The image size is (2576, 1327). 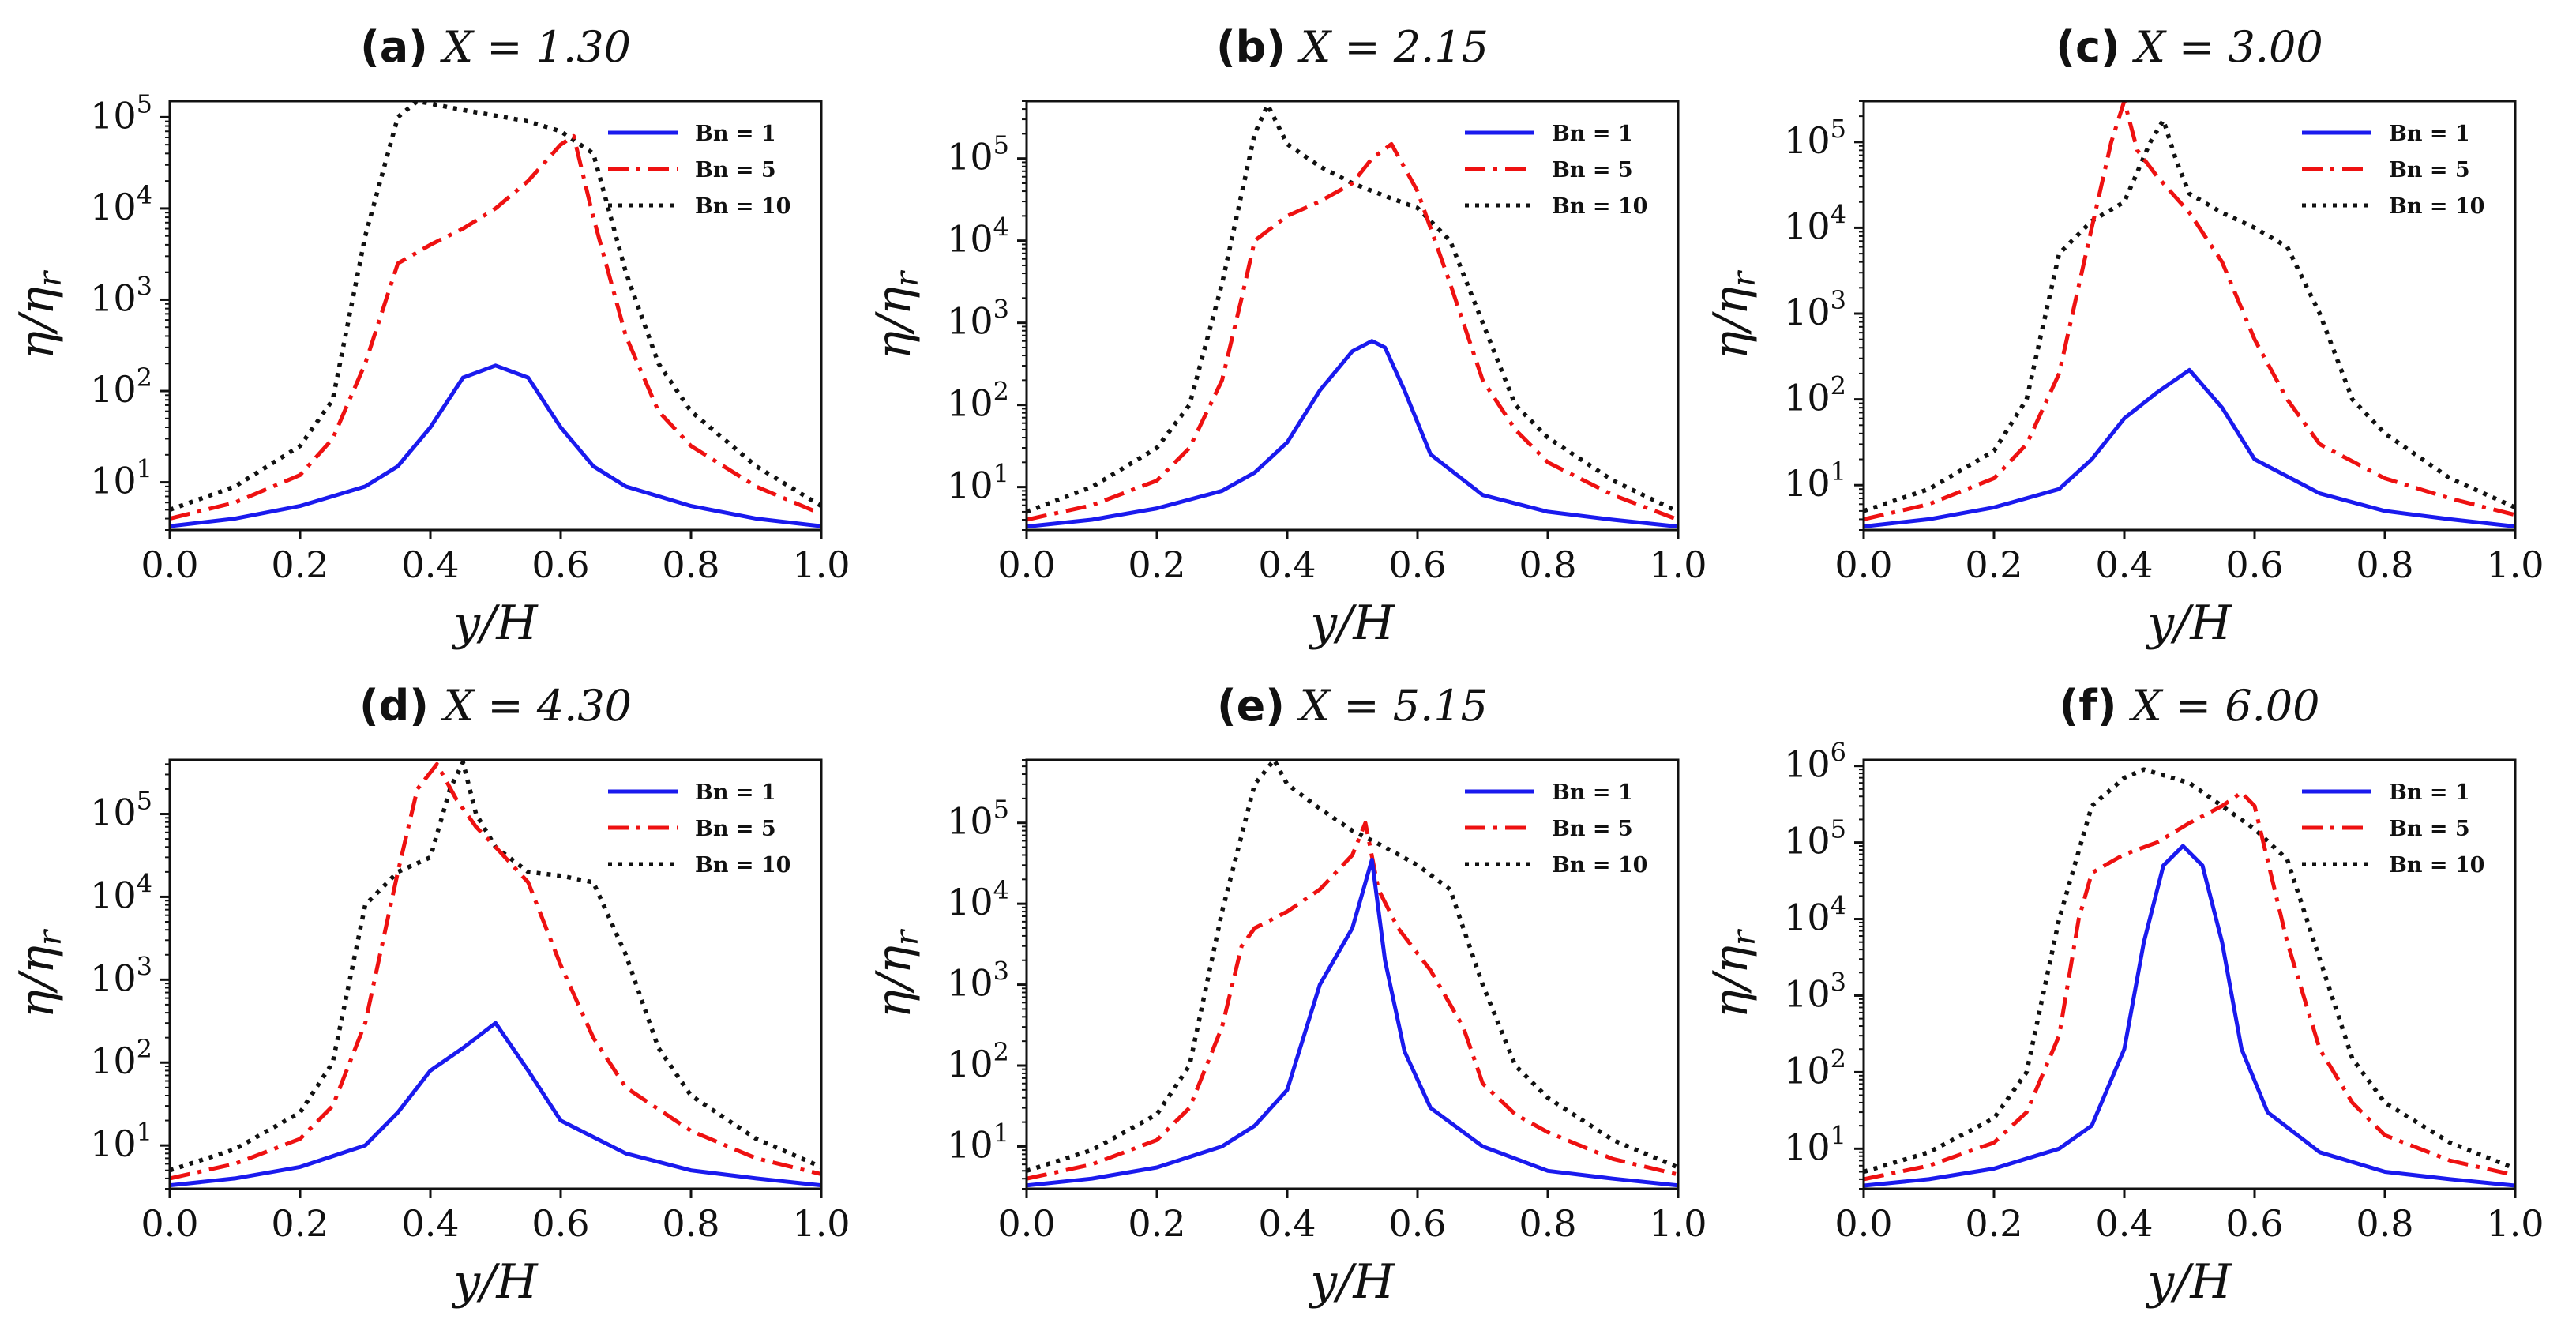 I want to click on panel-letter: (f), so click(x=2096, y=706).